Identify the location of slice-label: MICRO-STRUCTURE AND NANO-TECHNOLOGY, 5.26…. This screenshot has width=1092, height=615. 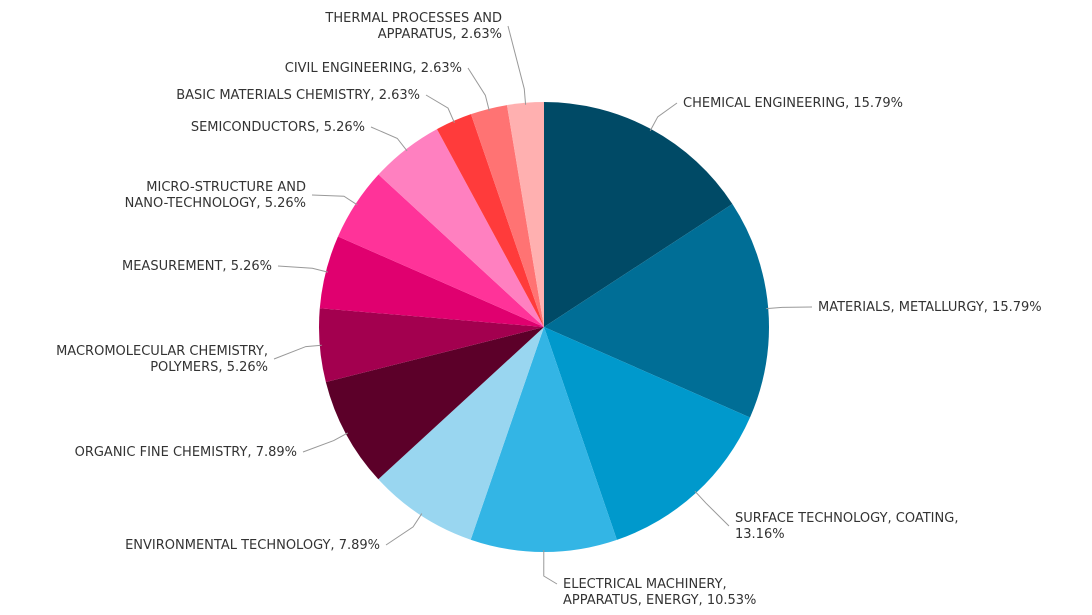
(215, 195).